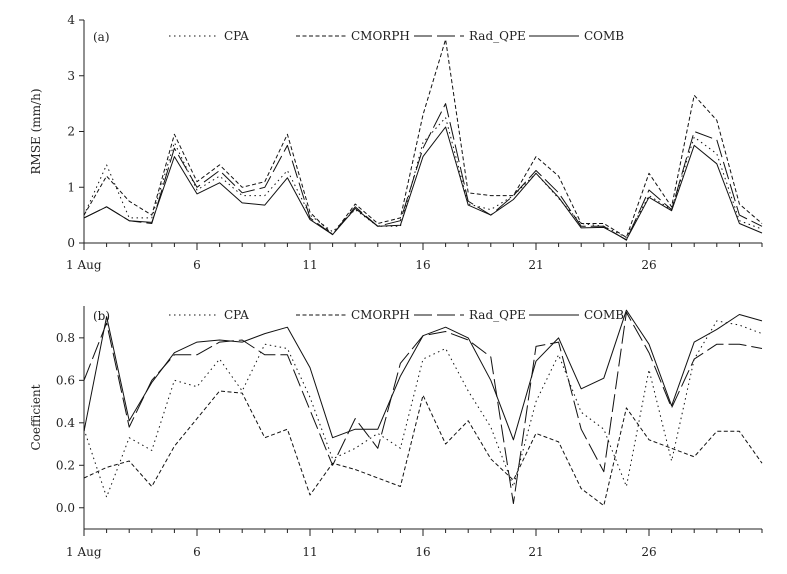 This screenshot has width=787, height=574. I want to click on y-tick-label: 0.2, so click(65, 465).